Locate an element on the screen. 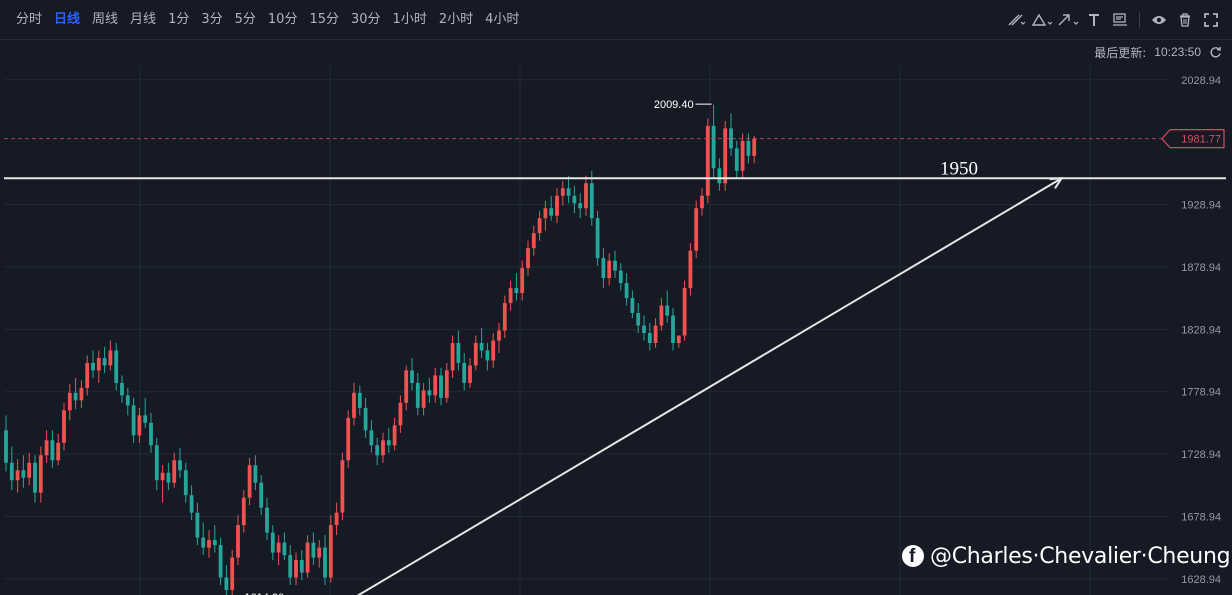  timeframe-tab: 30分 is located at coordinates (366, 19).